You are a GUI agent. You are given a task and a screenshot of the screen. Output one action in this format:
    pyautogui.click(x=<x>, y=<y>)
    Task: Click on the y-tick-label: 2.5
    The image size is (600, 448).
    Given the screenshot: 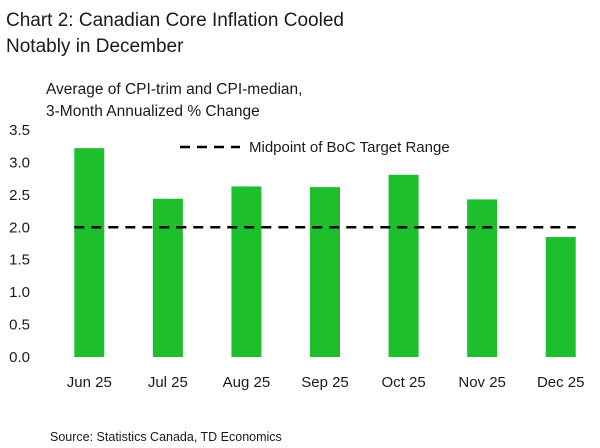 What is the action you would take?
    pyautogui.click(x=19, y=195)
    